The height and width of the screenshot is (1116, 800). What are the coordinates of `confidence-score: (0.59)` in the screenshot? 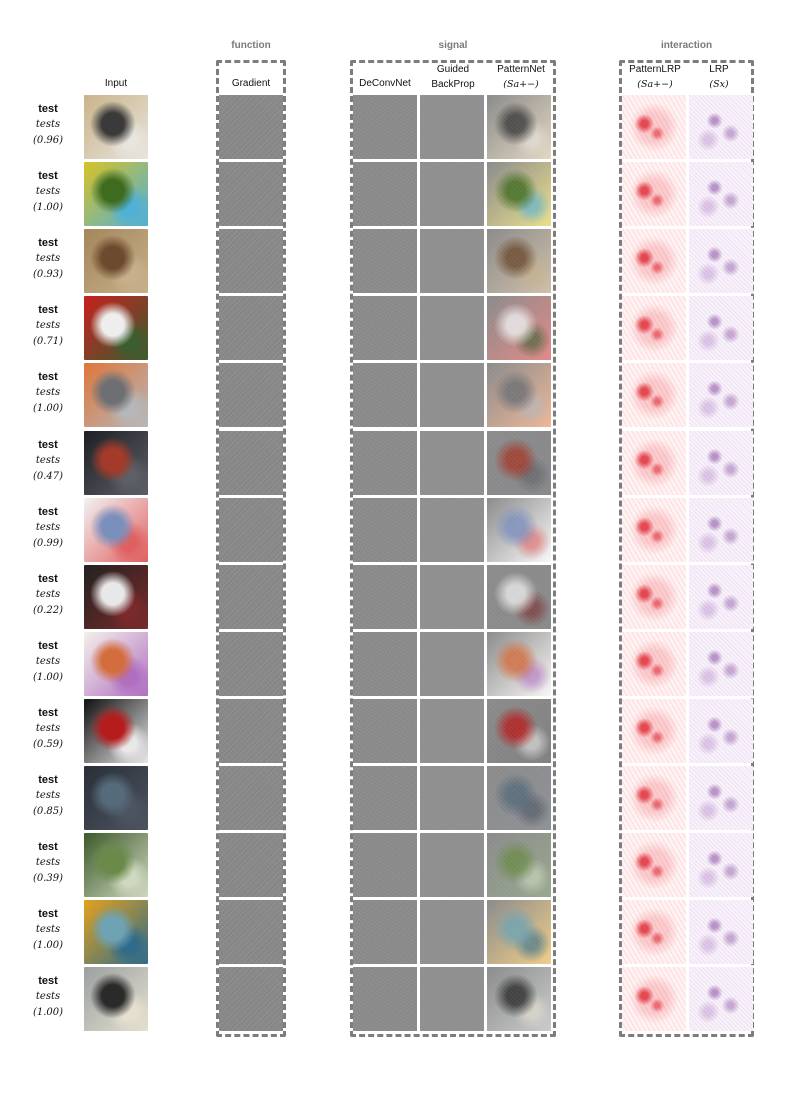 It's located at (48, 744).